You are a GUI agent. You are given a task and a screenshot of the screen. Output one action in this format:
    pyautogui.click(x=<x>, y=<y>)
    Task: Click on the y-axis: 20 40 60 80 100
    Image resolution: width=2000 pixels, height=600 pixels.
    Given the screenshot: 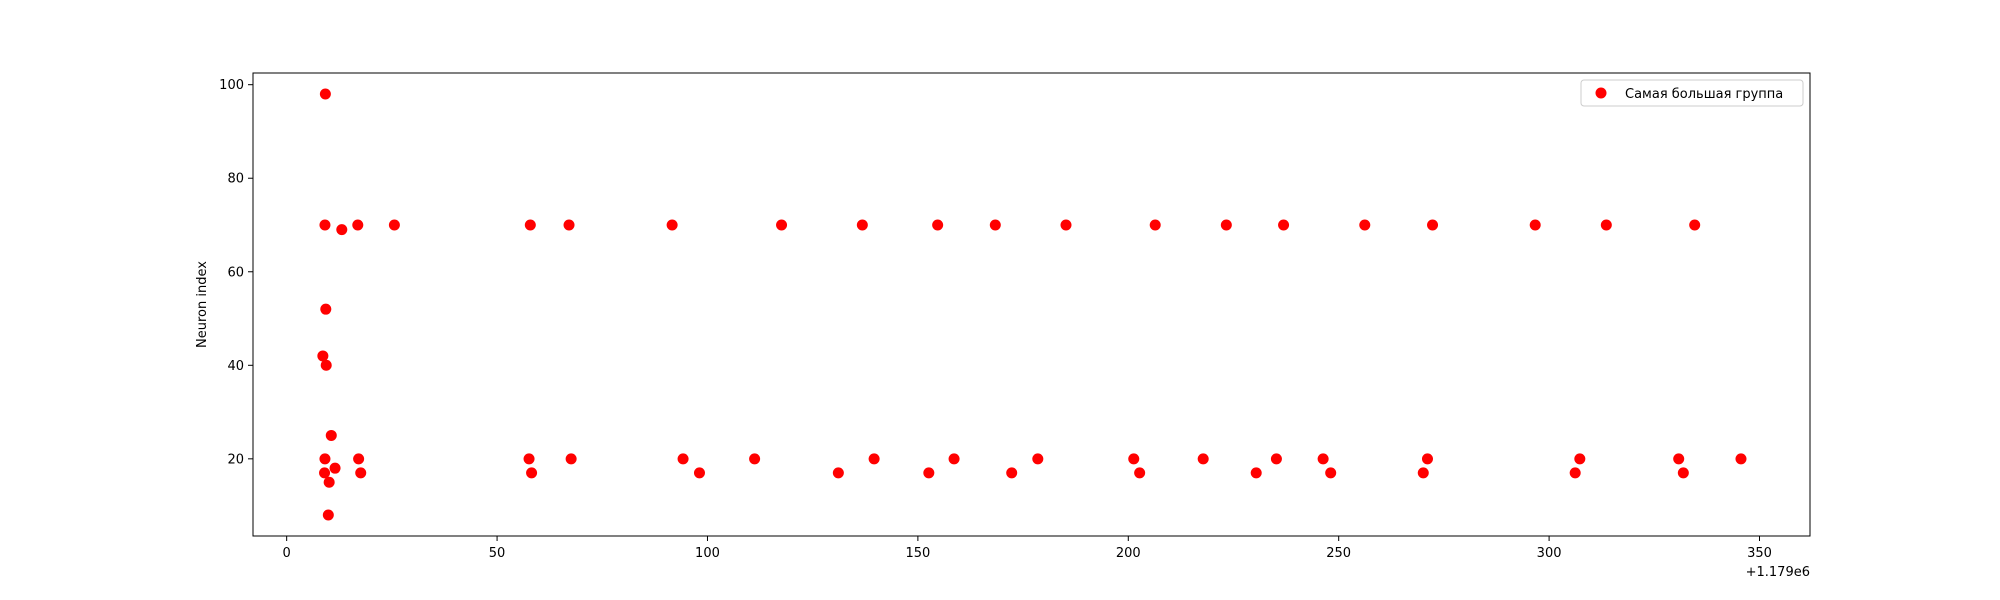 What is the action you would take?
    pyautogui.click(x=236, y=272)
    